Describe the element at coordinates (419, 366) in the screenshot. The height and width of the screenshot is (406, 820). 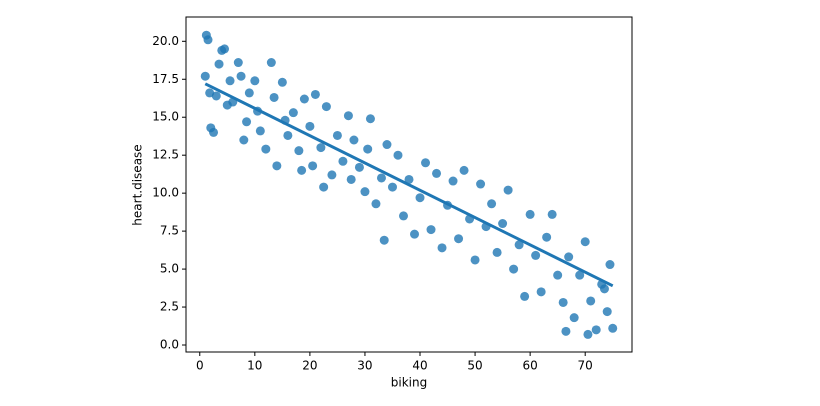
I see `x-tick-label: 40` at that location.